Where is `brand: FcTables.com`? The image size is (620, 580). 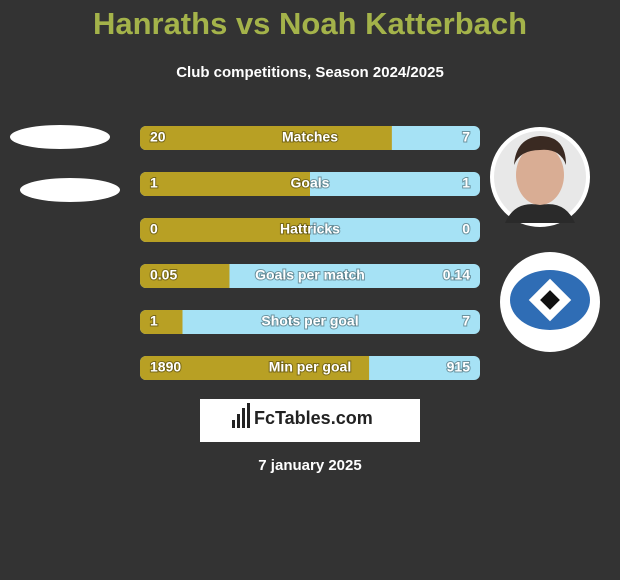 brand: FcTables.com is located at coordinates (313, 418).